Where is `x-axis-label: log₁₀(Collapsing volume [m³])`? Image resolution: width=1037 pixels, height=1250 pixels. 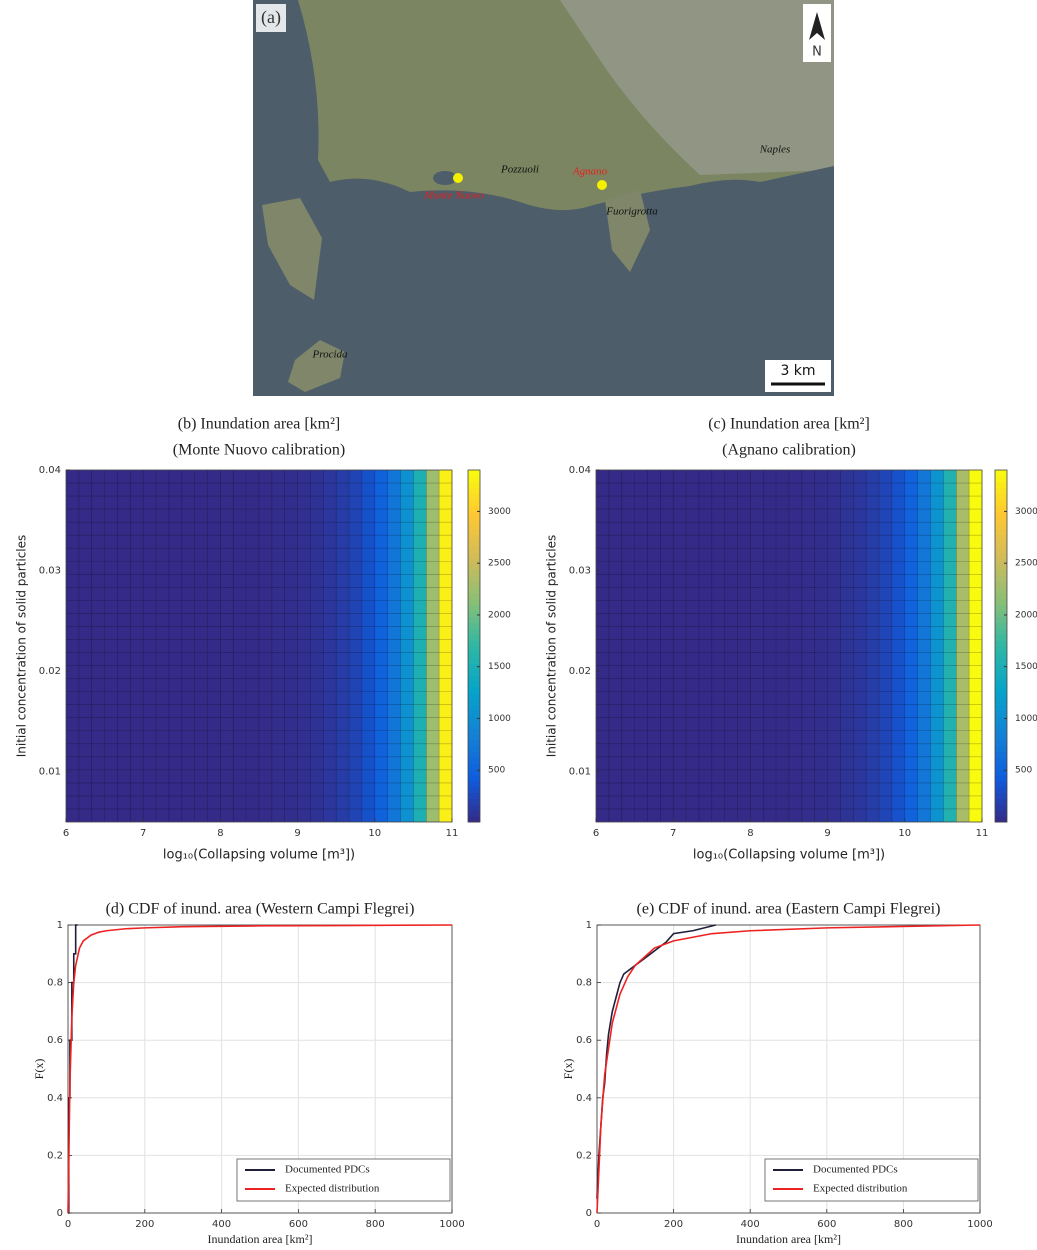
x-axis-label: log₁₀(Collapsing volume [m³]) is located at coordinates (259, 855).